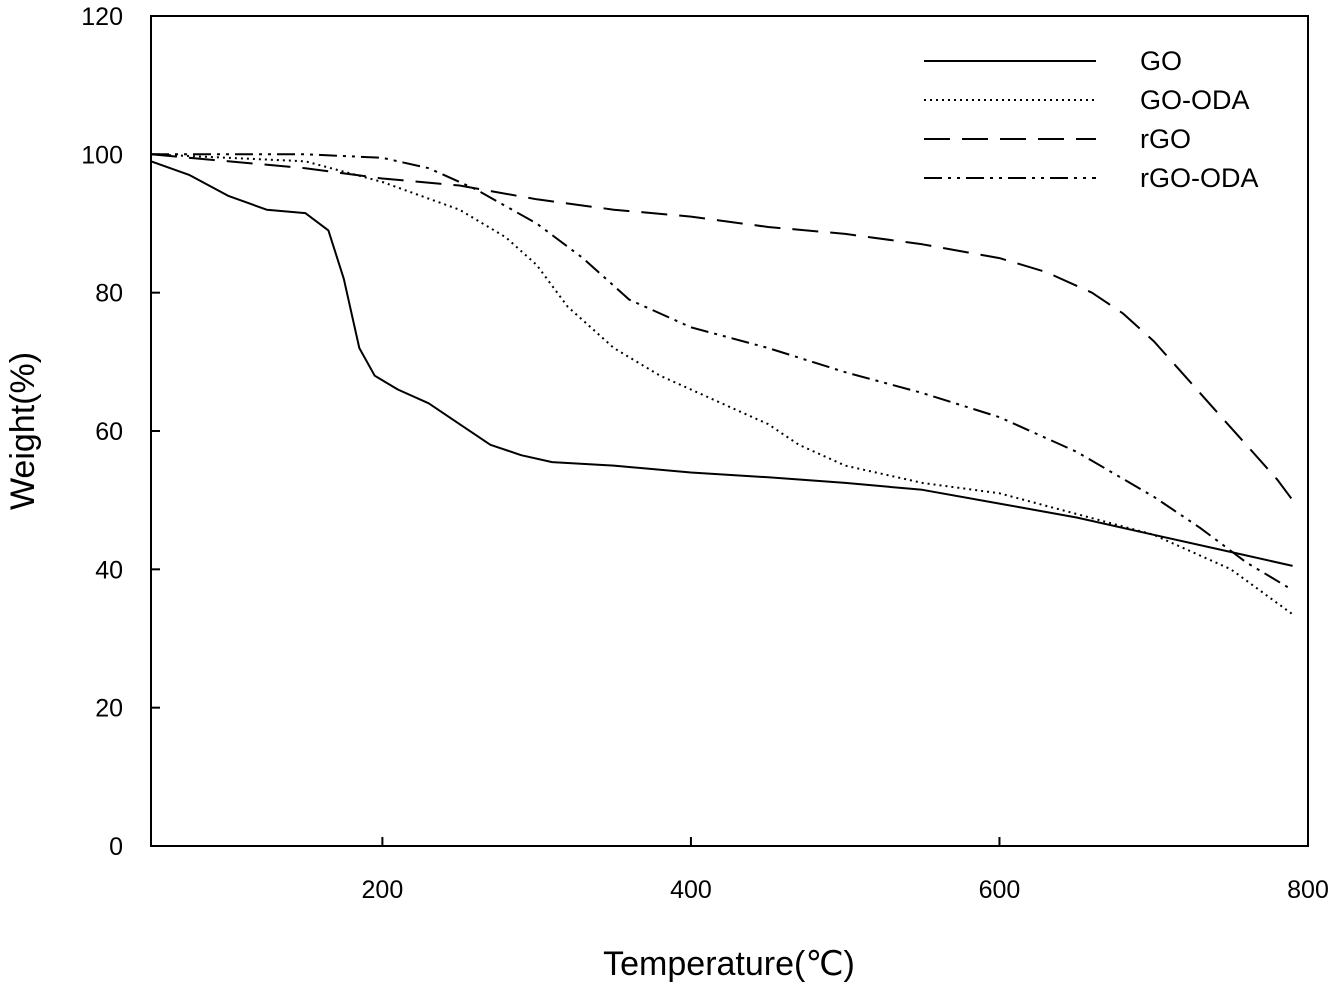  What do you see at coordinates (1195, 100) in the screenshot?
I see `legend-label-go-oda: GO-ODA` at bounding box center [1195, 100].